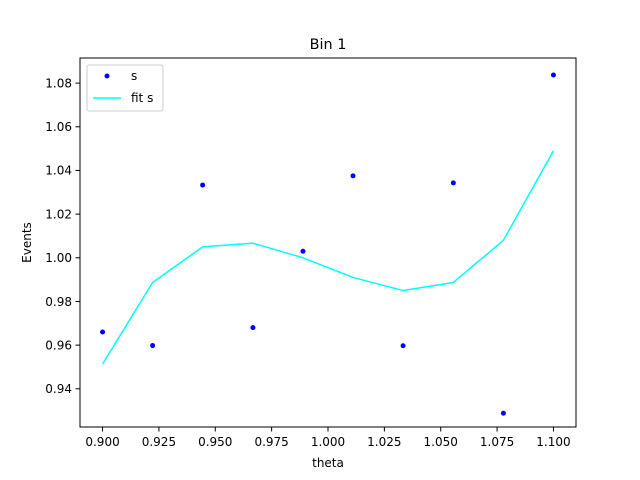 The height and width of the screenshot is (480, 640). I want to click on y-tick-label: 1.00, so click(58, 258).